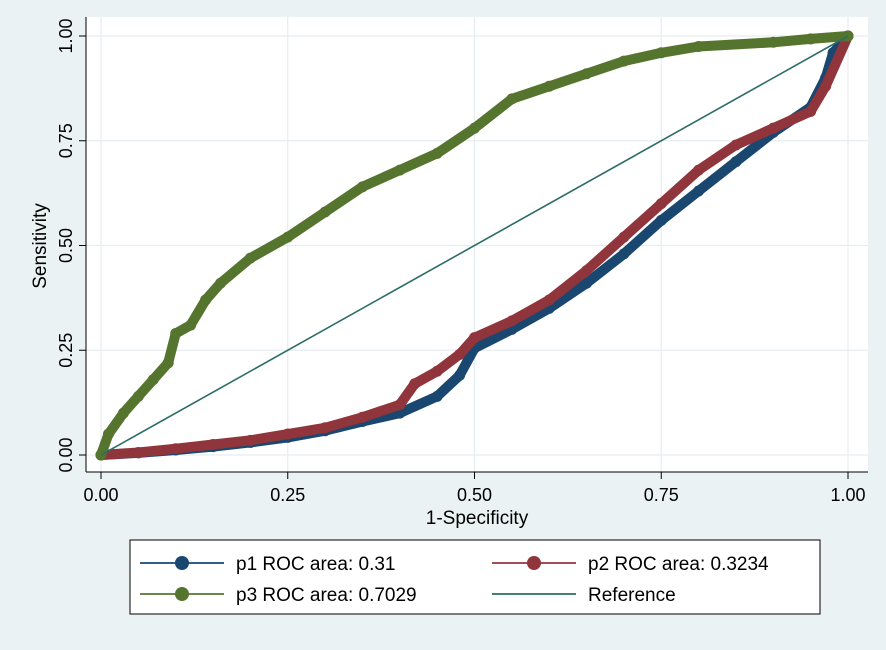 Image resolution: width=886 pixels, height=650 pixels. What do you see at coordinates (661, 495) in the screenshot?
I see `x-tick-label-3: 0.75` at bounding box center [661, 495].